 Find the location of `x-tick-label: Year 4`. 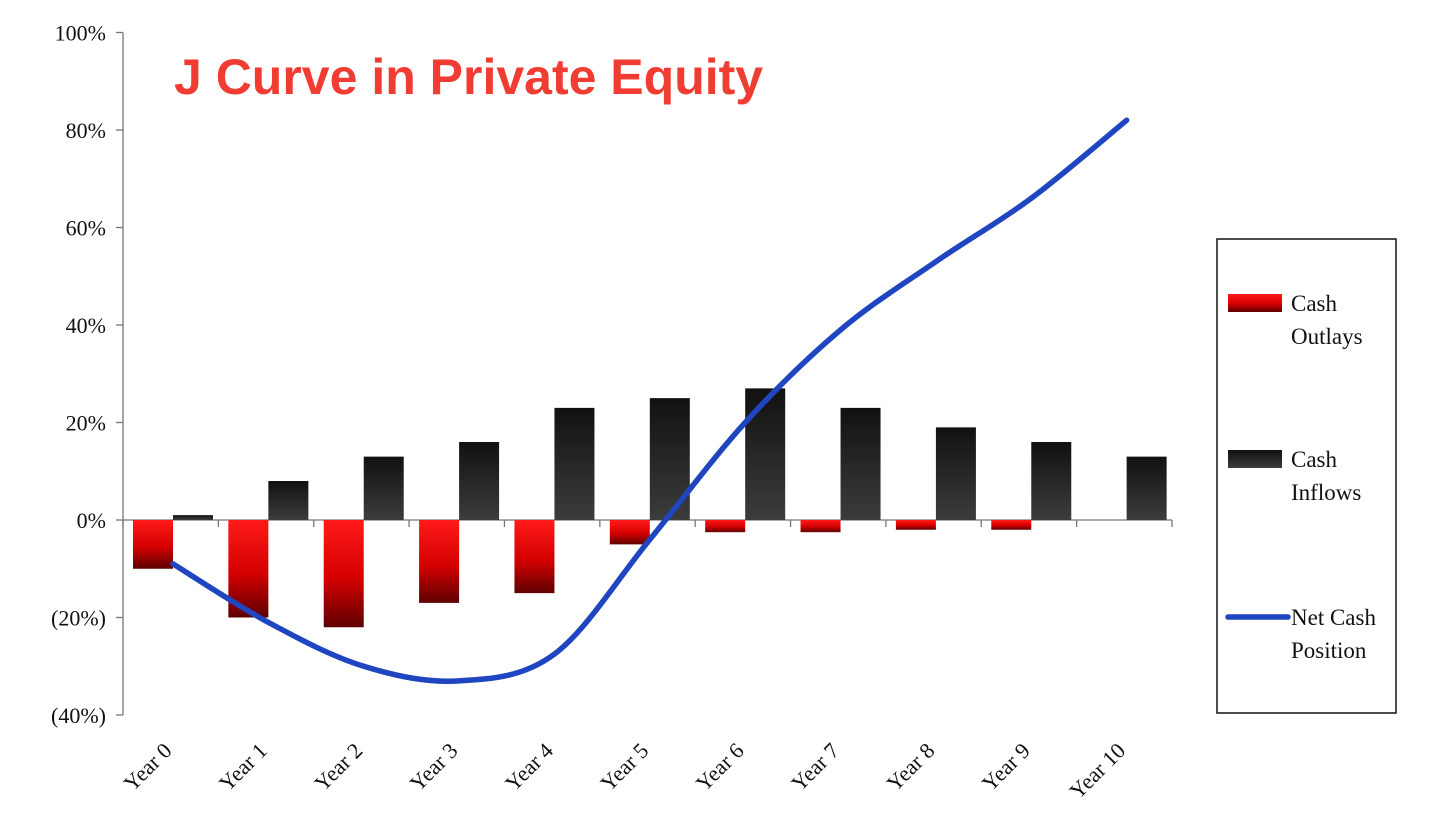

x-tick-label: Year 4 is located at coordinates (529, 767).